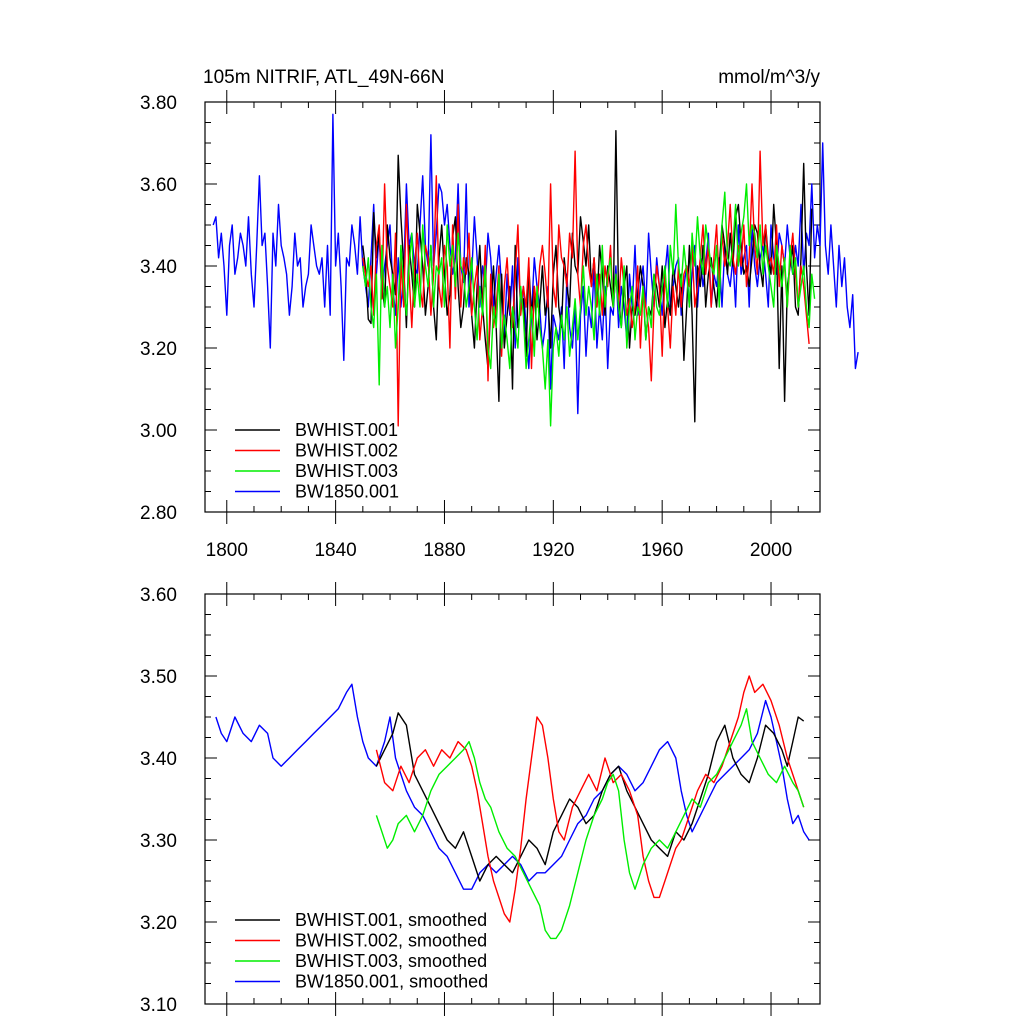 The width and height of the screenshot is (1024, 1024). Describe the element at coordinates (590, 824) in the screenshot. I see `series-line-bwhist-003-smoothed` at that location.